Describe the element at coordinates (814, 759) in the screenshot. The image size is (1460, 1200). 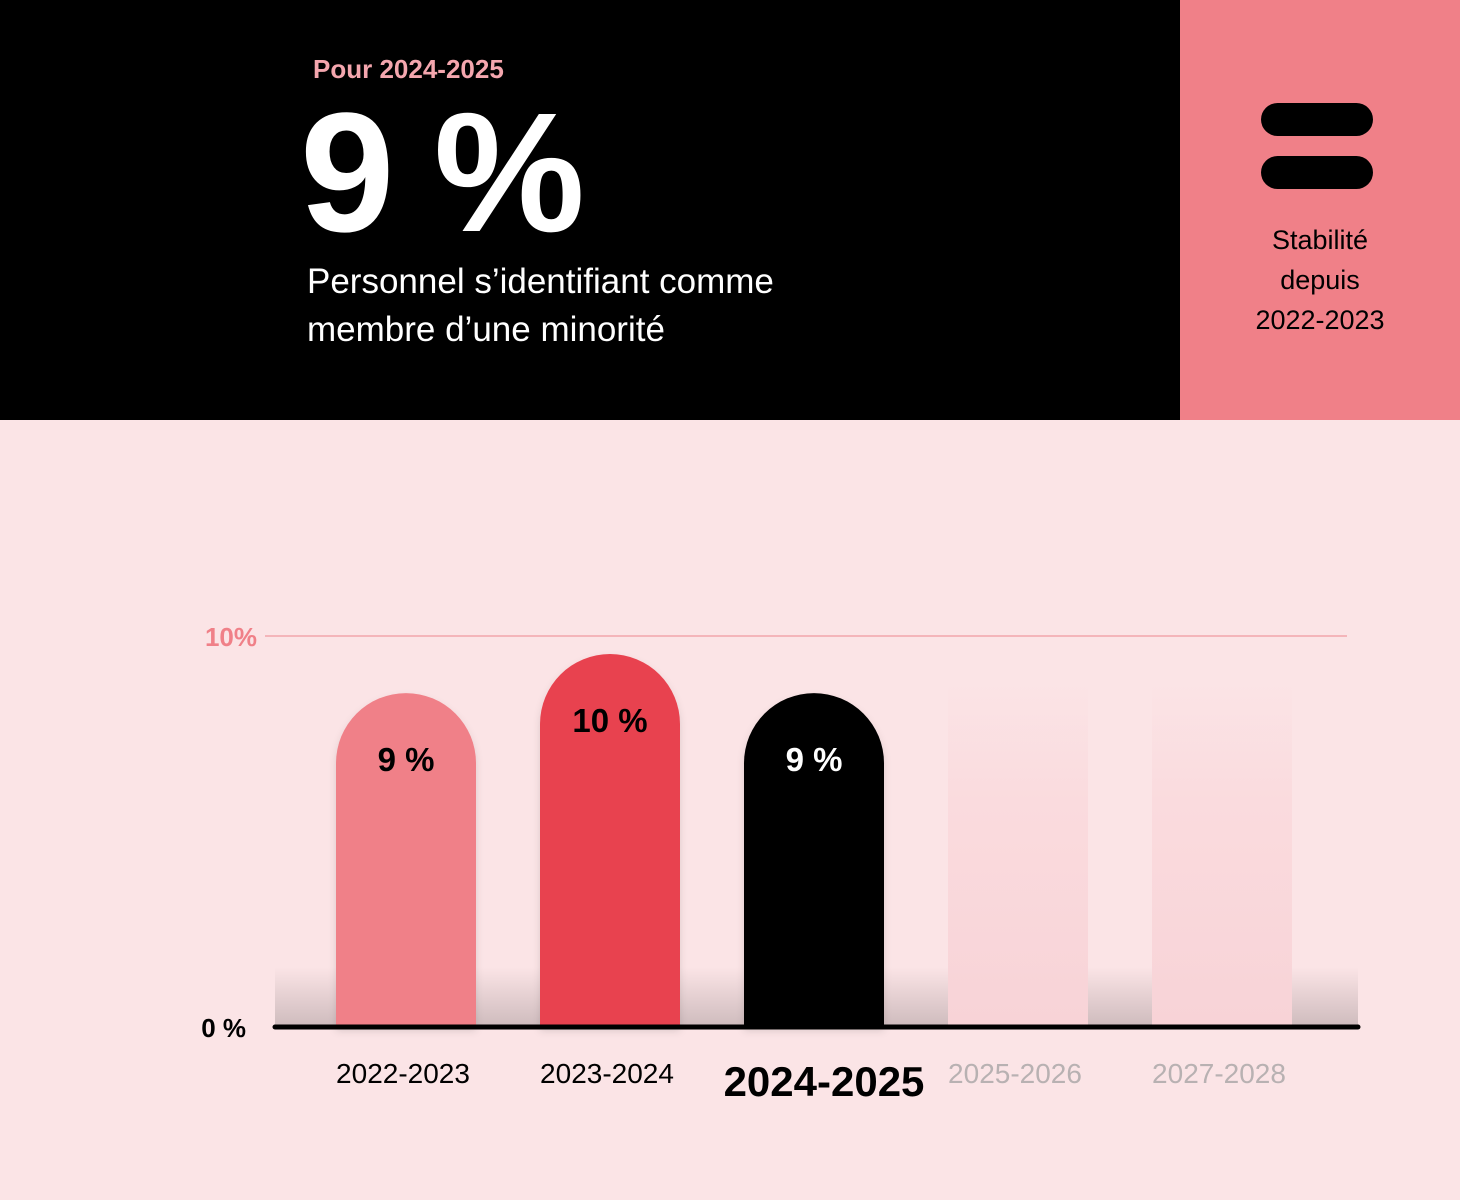
I see `bar-value-label-2024-2025: 9 %` at that location.